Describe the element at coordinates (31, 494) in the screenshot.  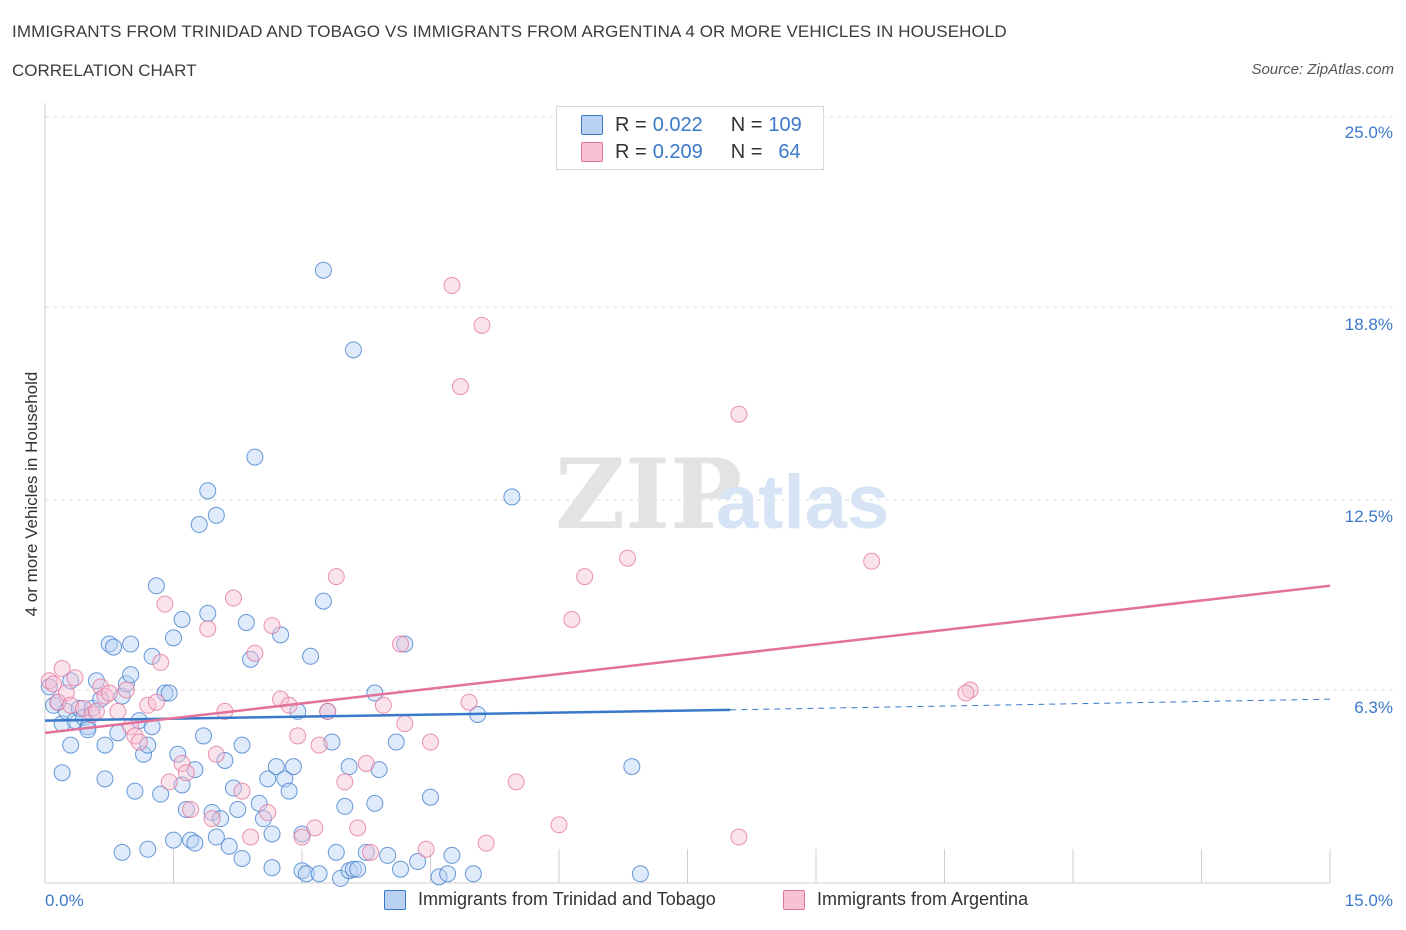
I see `y-axis-label: 4 or more Vehicles in Household` at that location.